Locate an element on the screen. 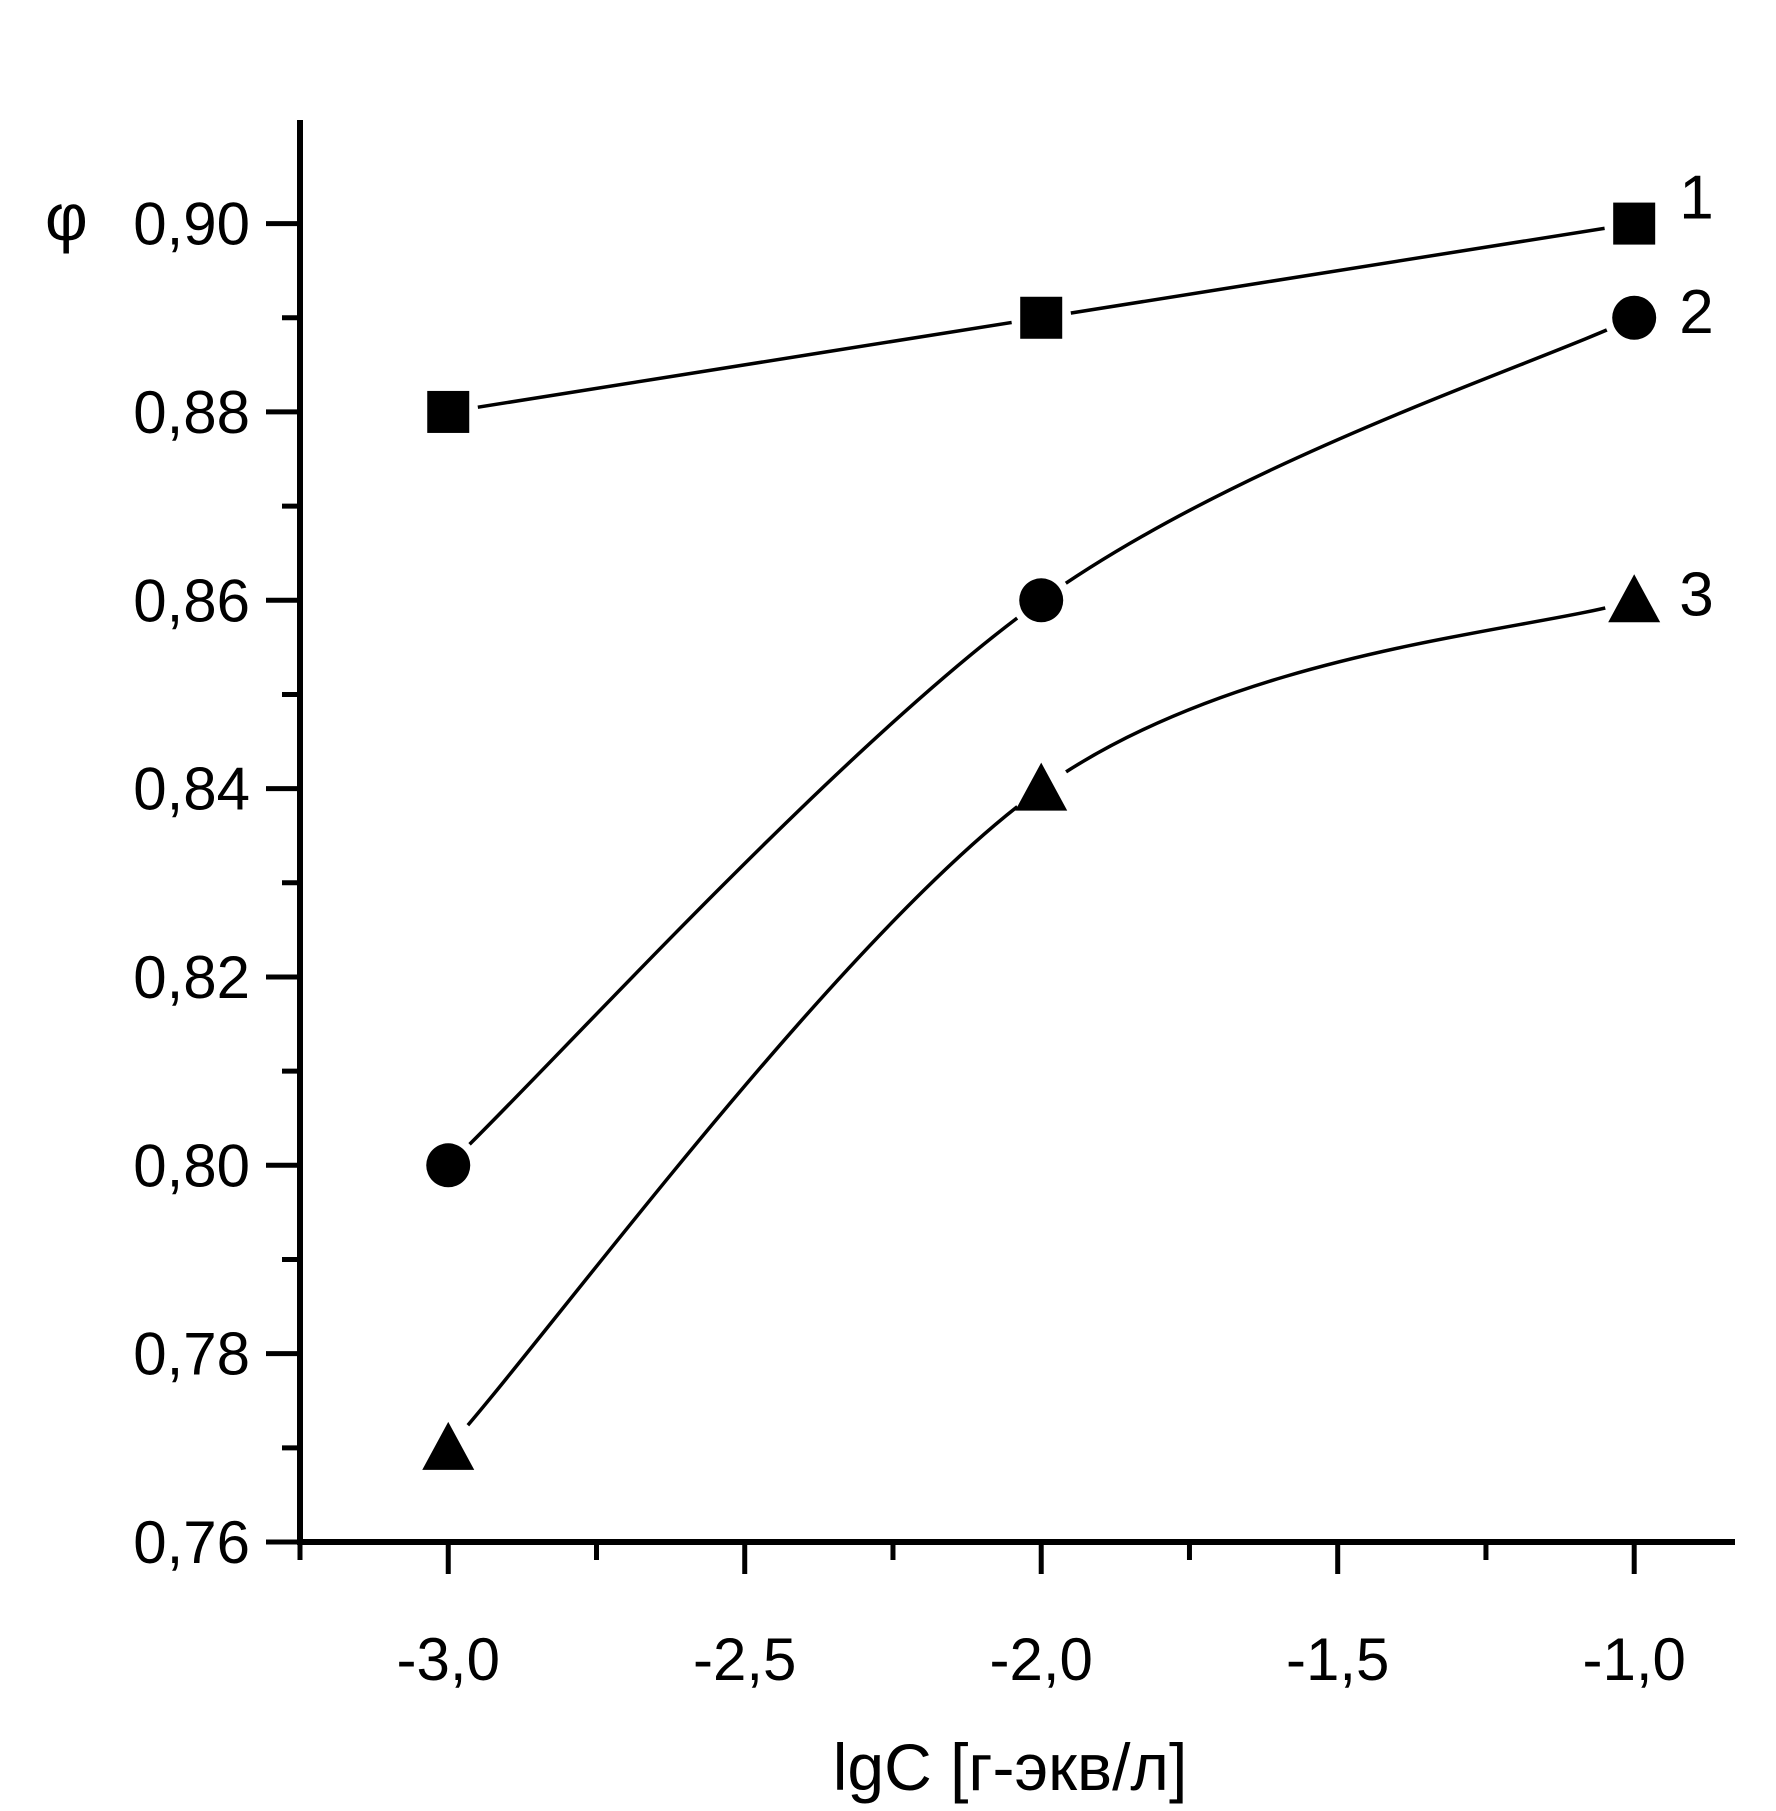 This screenshot has width=1776, height=1811. x-tick-label: -1,5 is located at coordinates (1337, 1659).